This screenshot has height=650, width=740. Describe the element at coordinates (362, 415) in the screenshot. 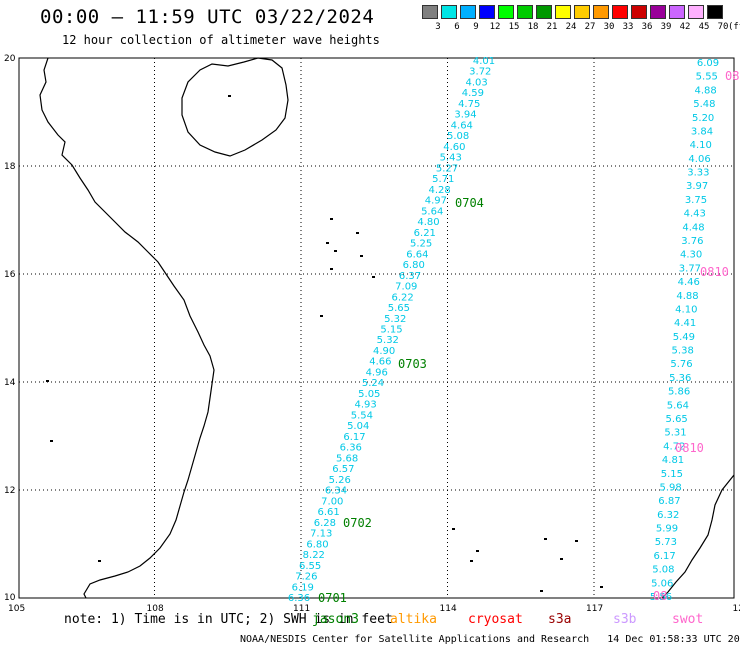

I see `wave-height-value: 5.54` at that location.